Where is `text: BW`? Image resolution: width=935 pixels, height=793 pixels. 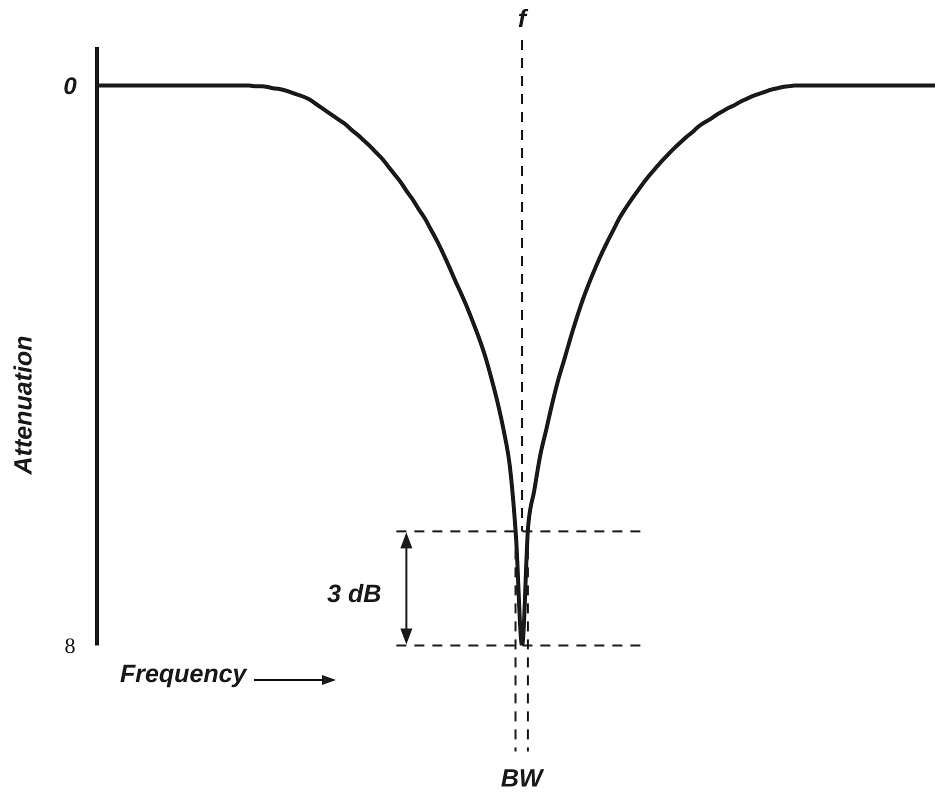
text: BW is located at coordinates (522, 778).